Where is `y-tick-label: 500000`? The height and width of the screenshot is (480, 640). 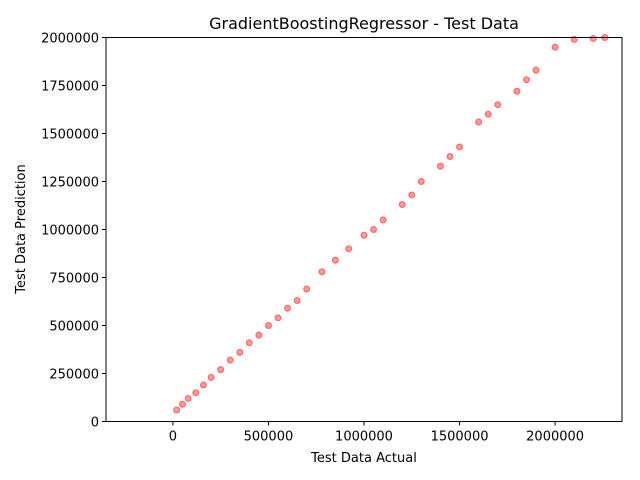 y-tick-label: 500000 is located at coordinates (74, 327).